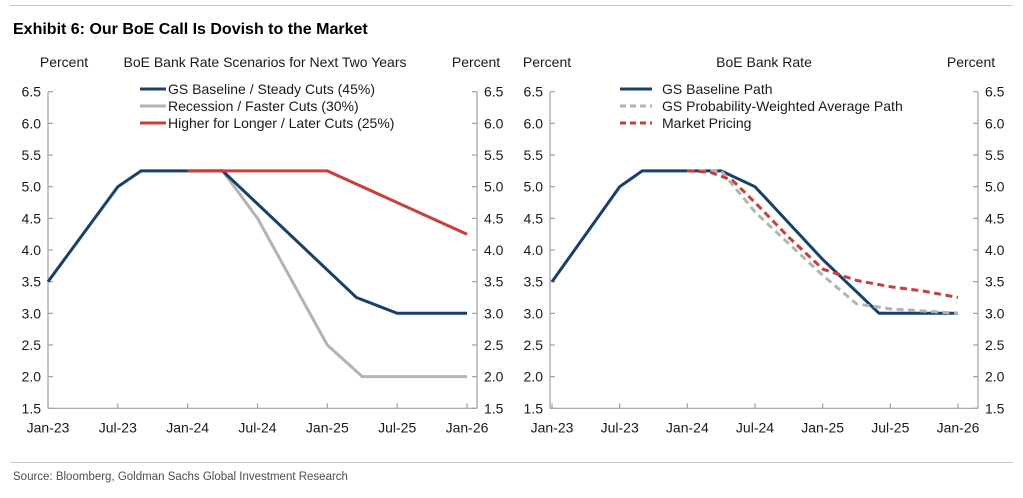 This screenshot has height=498, width=1023. I want to click on legend-label-gs-baseline-path: GS Baseline Path, so click(717, 89).